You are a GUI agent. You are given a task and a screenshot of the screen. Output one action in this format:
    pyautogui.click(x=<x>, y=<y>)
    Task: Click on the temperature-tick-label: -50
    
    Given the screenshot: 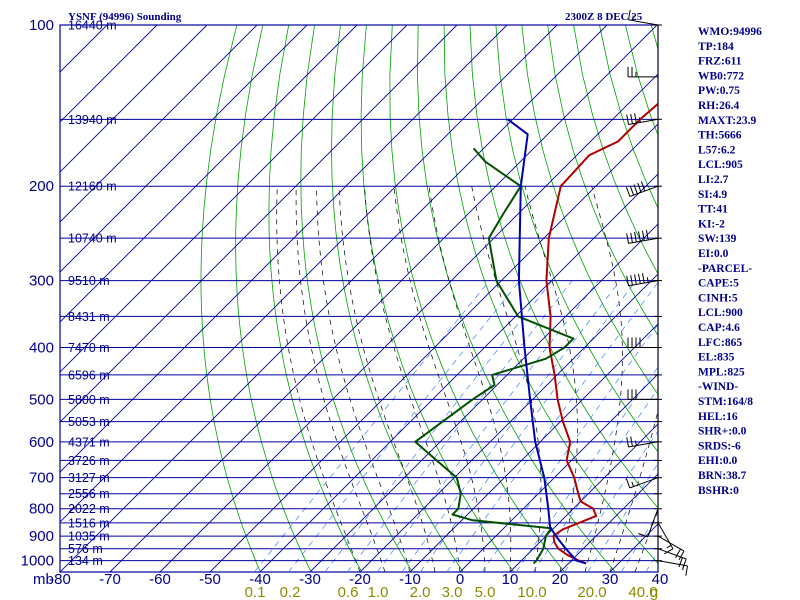 What is the action you would take?
    pyautogui.click(x=210, y=579)
    